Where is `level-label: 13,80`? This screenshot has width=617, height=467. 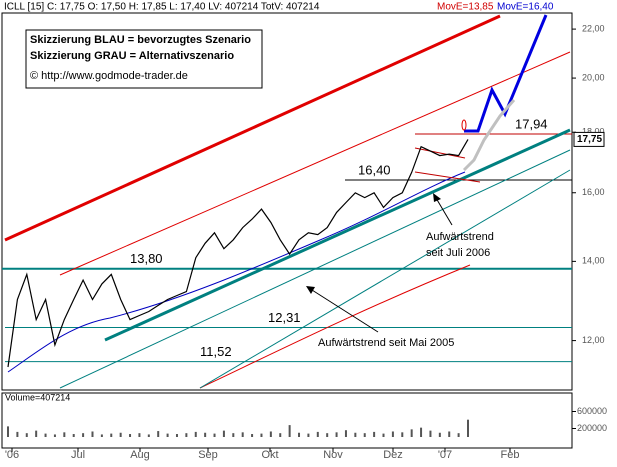 level-label: 13,80 is located at coordinates (146, 258).